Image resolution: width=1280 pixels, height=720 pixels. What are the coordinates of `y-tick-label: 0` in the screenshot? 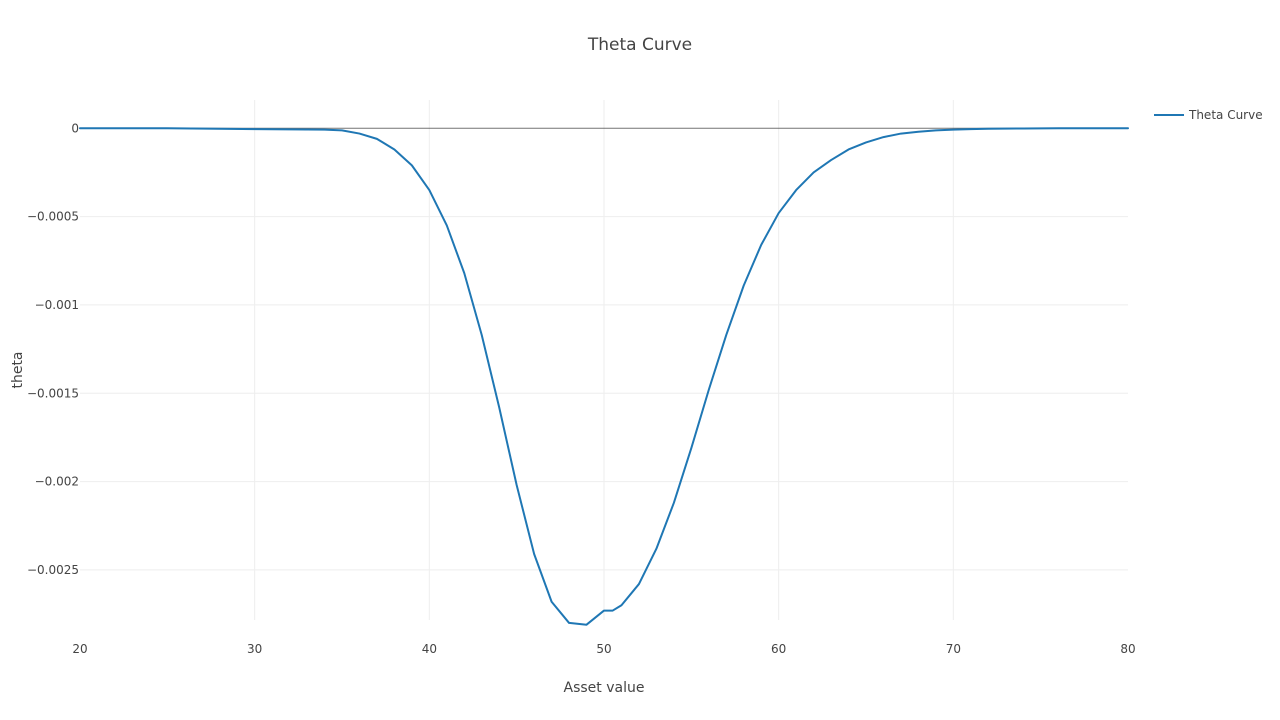 It's located at (75, 128).